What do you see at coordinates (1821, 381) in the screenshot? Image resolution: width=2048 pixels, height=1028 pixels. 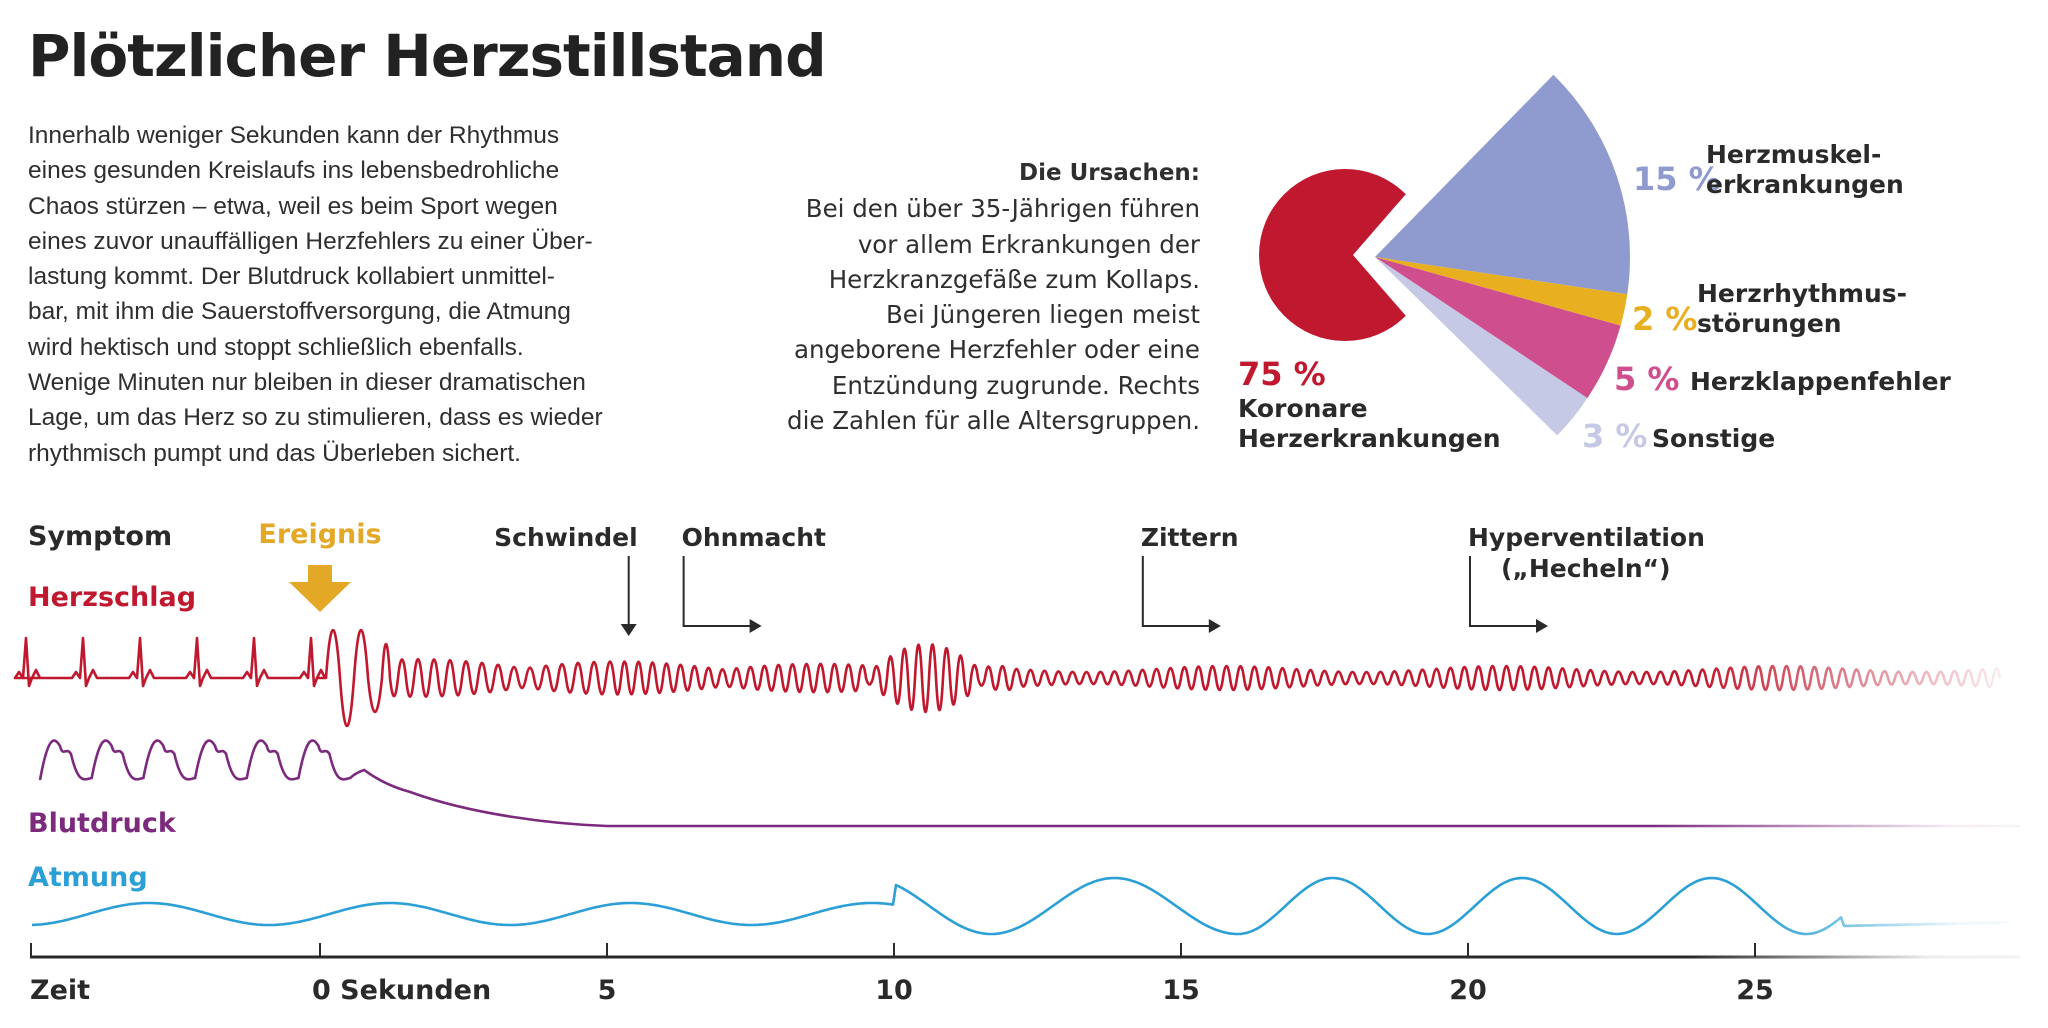 I see `pie-label-klappen: Herzklappenfehler` at bounding box center [1821, 381].